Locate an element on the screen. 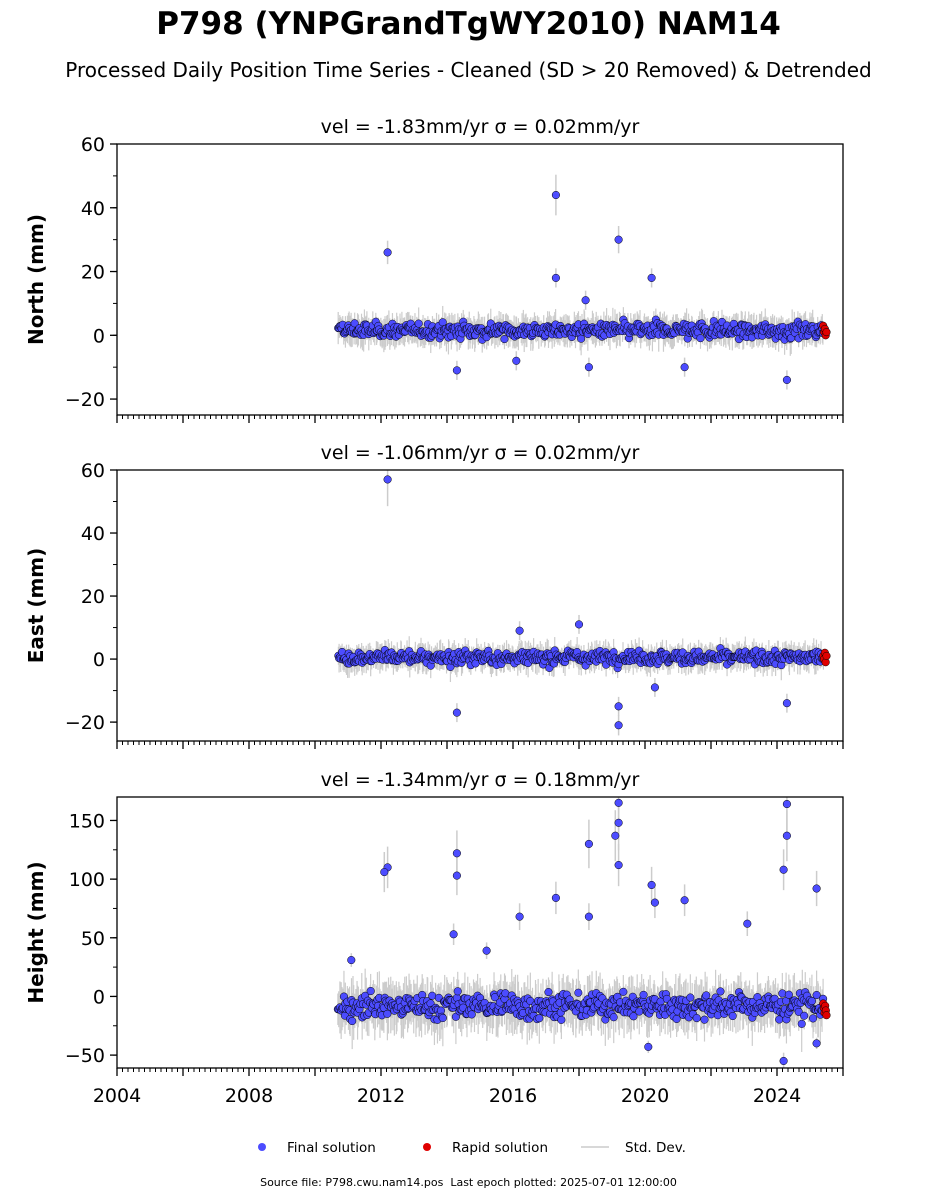 The width and height of the screenshot is (937, 1200). y-axis-label: North (mm) is located at coordinates (36, 279).